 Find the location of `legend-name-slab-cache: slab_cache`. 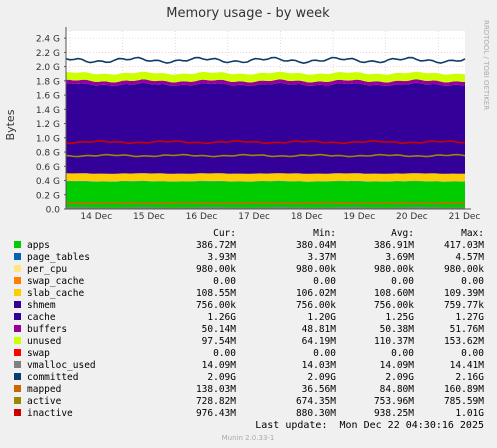

legend-name-slab-cache: slab_cache is located at coordinates (55, 293).